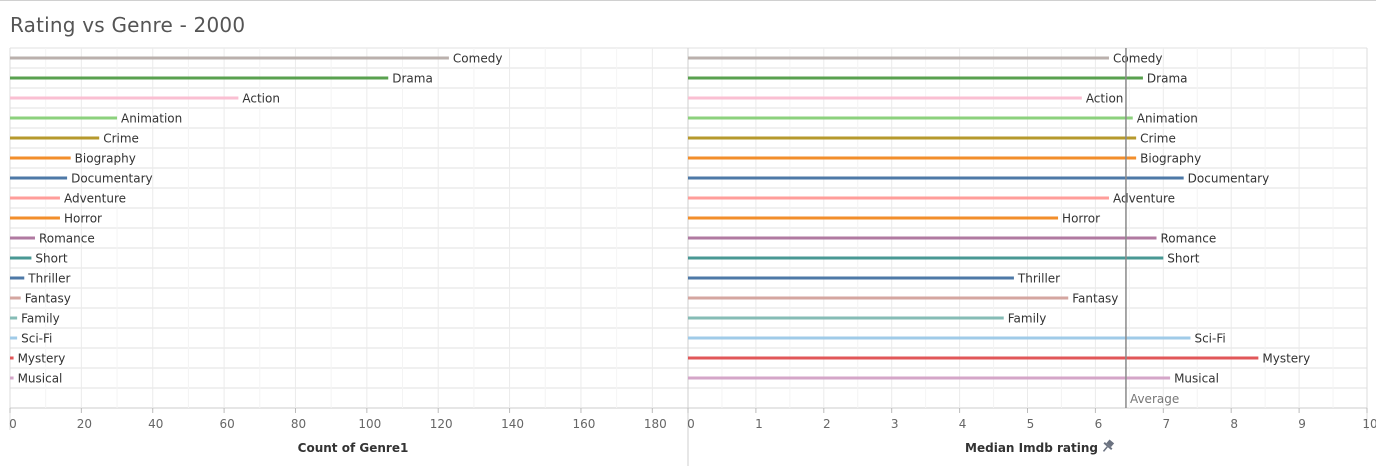  I want to click on rating-tick-label: 9, so click(1302, 424).